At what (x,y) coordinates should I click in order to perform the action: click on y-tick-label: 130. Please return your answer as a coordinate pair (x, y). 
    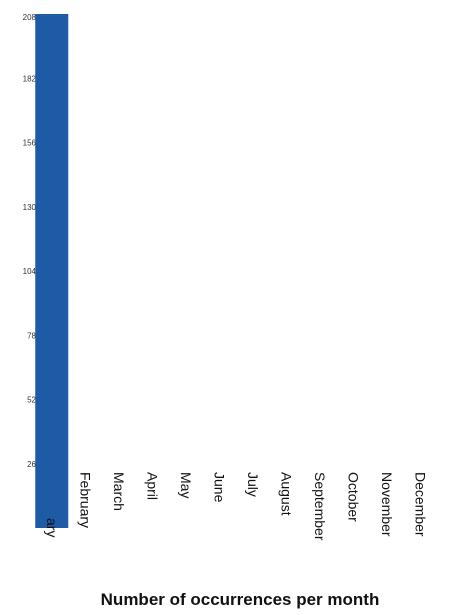
    Looking at the image, I should click on (30, 207).